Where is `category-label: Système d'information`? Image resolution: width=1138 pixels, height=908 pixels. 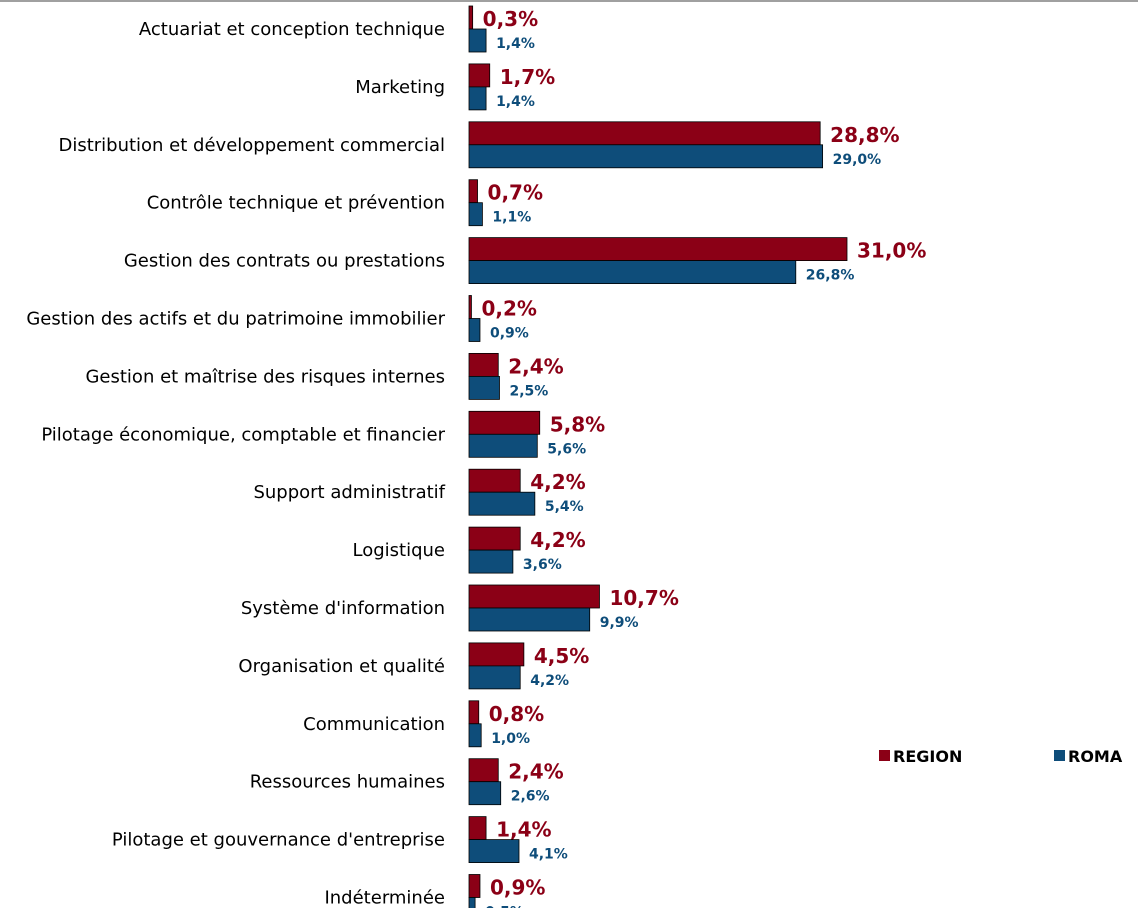 category-label: Système d'information is located at coordinates (343, 608).